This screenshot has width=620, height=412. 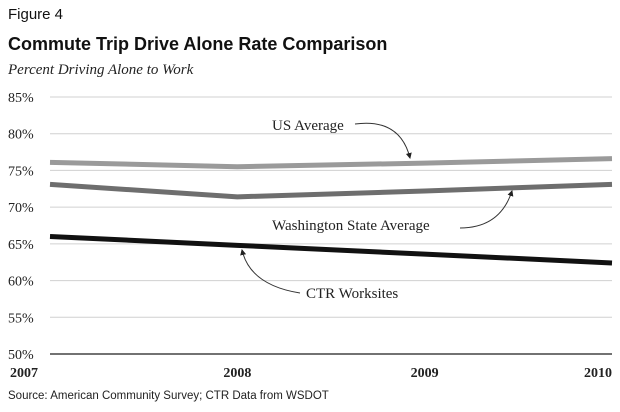 I want to click on y-tick-label: 55%, so click(x=21, y=318).